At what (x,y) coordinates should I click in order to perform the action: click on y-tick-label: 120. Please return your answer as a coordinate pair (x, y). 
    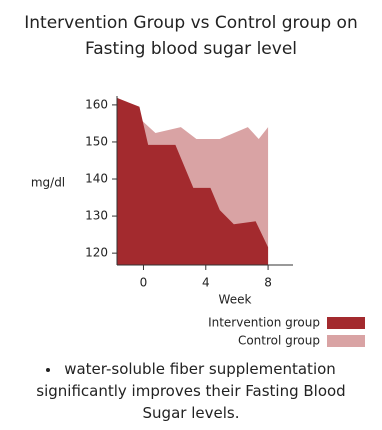
    Looking at the image, I should click on (96, 253).